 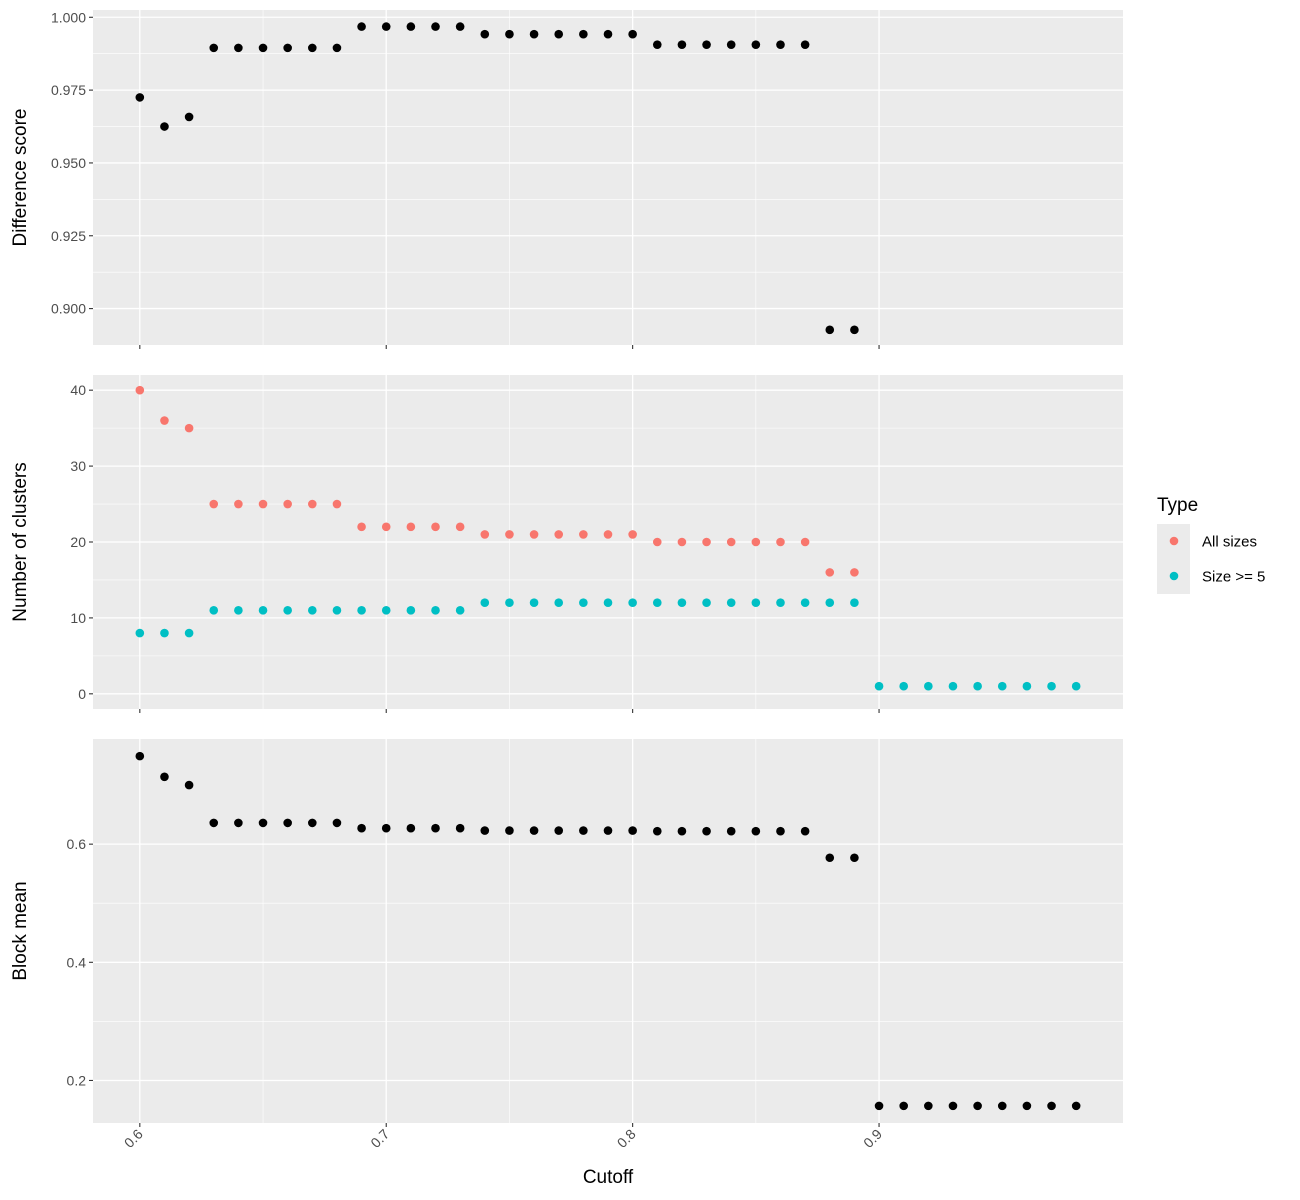 I want to click on y-tick-label: 0.925, so click(x=68, y=236).